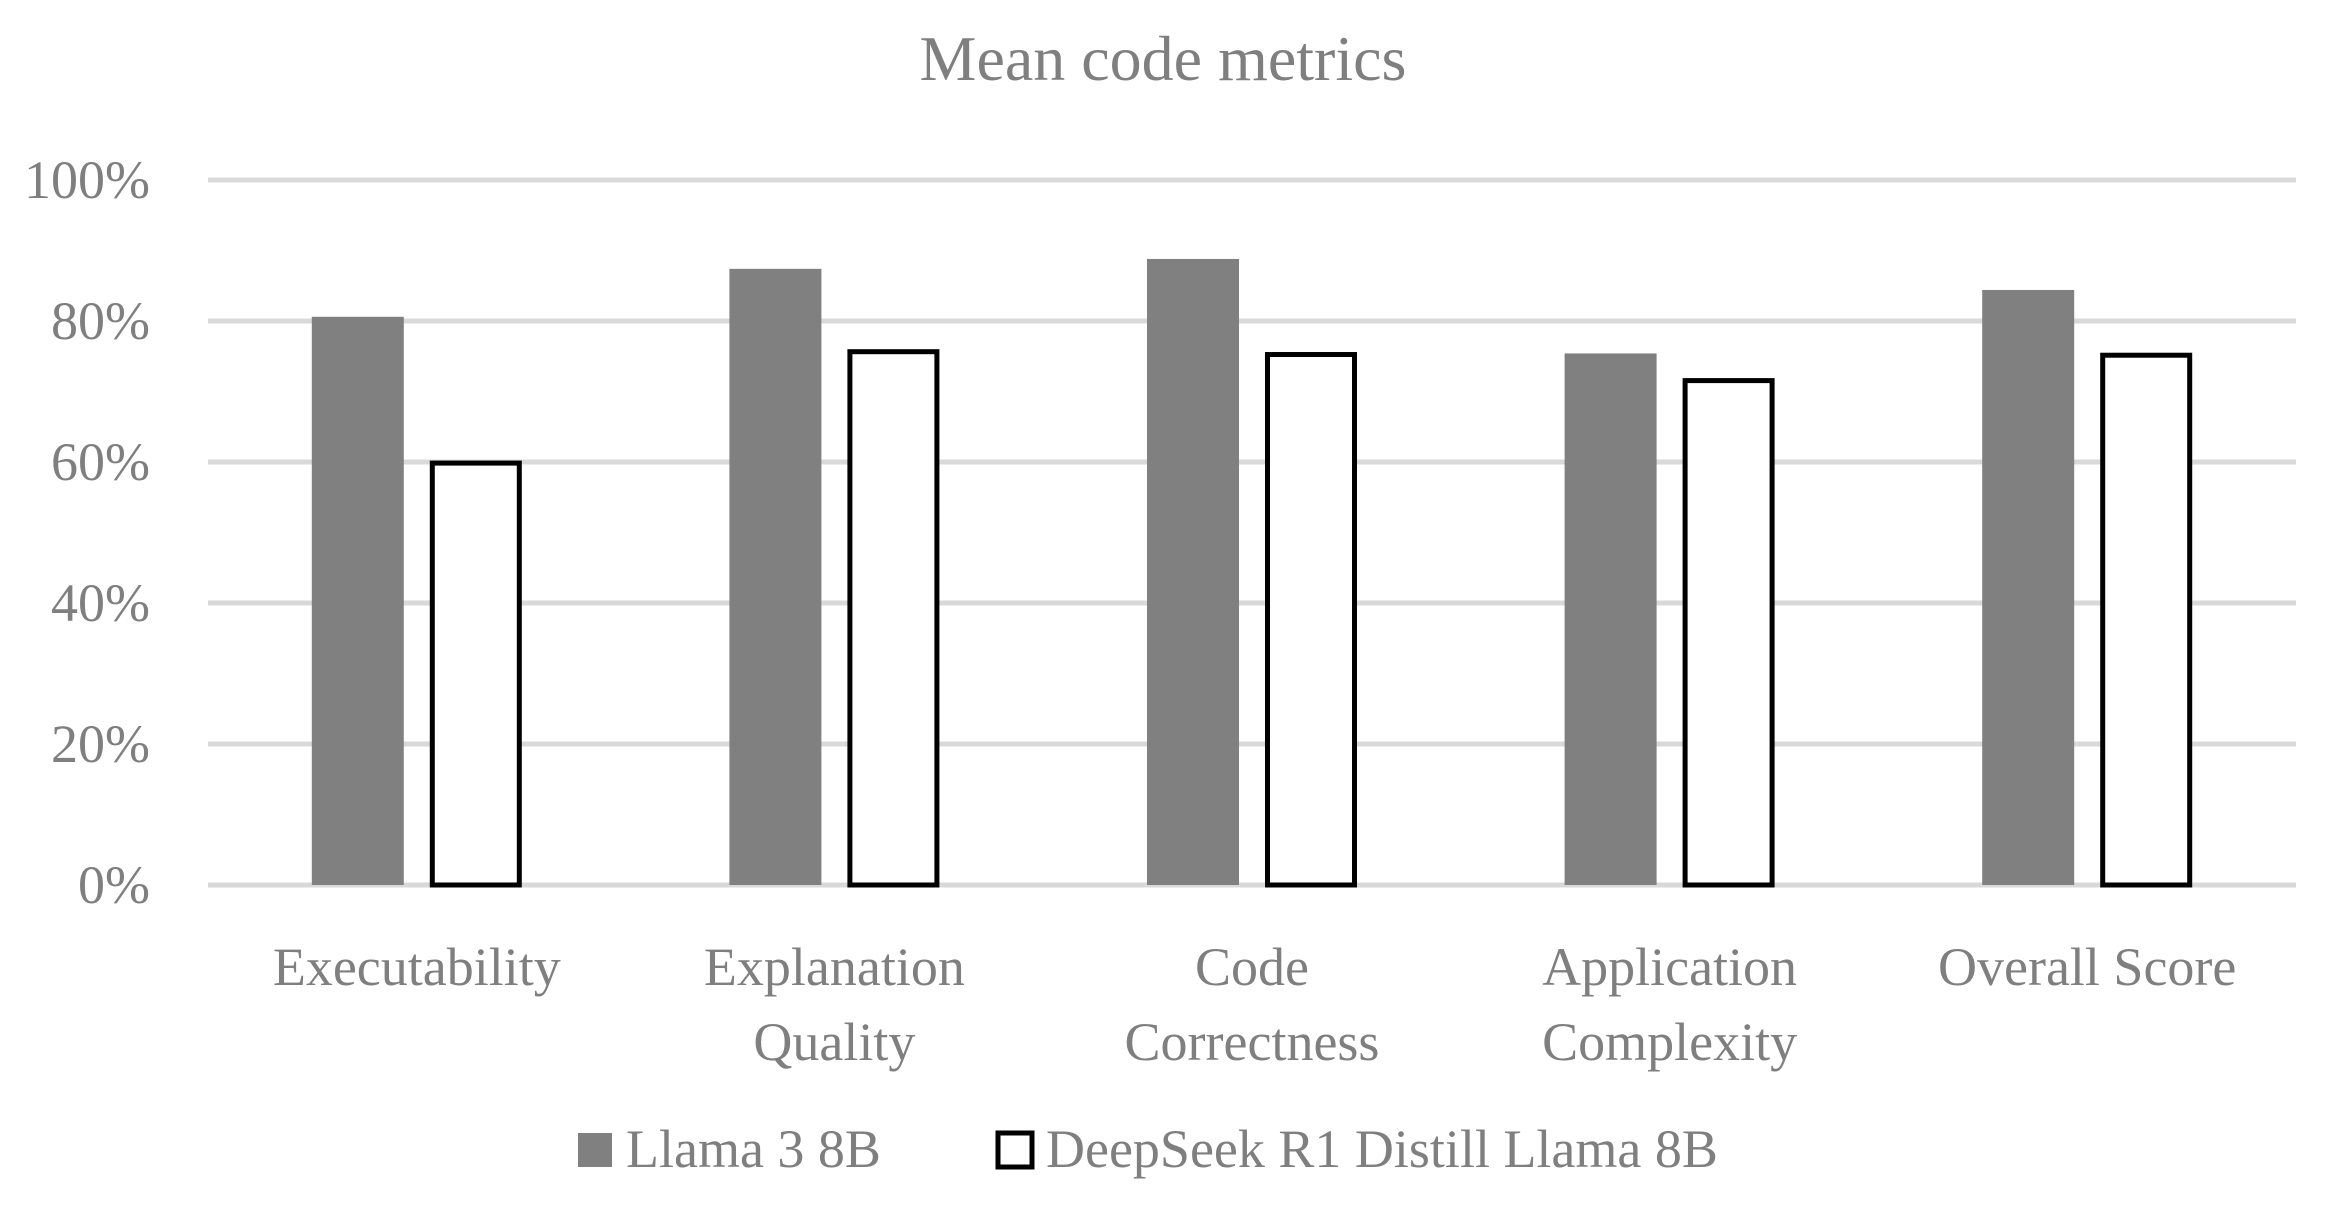  I want to click on y-axis-ticks: 0% 20% 40% 60% 80% 100%, so click(87, 532).